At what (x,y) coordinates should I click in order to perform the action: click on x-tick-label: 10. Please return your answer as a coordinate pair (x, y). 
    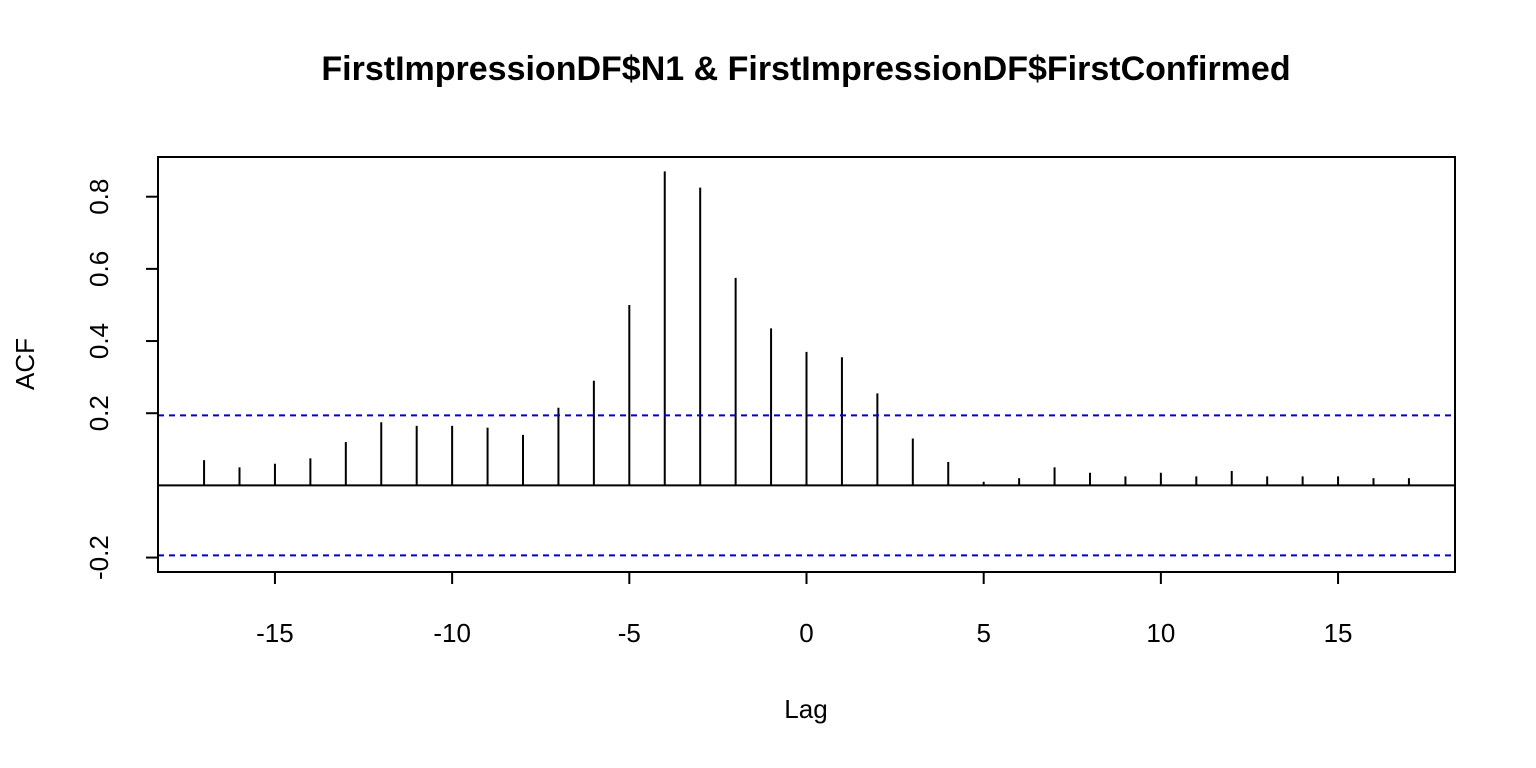
    Looking at the image, I should click on (1160, 633).